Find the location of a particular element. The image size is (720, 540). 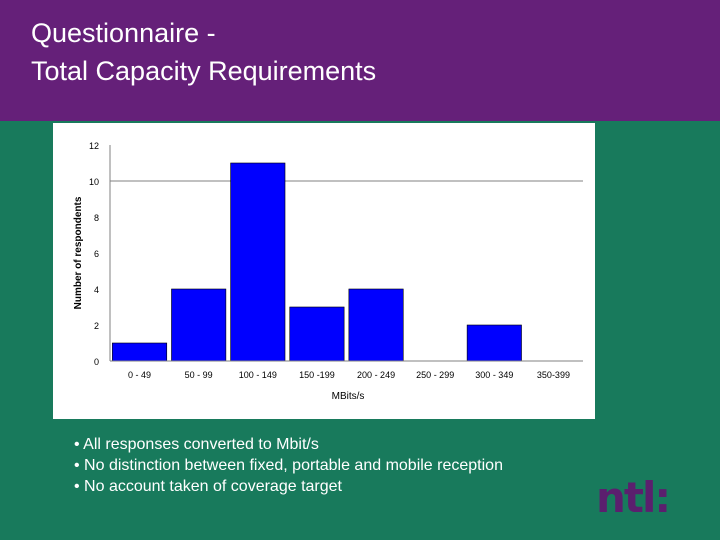

x-axis-label: MBits/s is located at coordinates (348, 396).